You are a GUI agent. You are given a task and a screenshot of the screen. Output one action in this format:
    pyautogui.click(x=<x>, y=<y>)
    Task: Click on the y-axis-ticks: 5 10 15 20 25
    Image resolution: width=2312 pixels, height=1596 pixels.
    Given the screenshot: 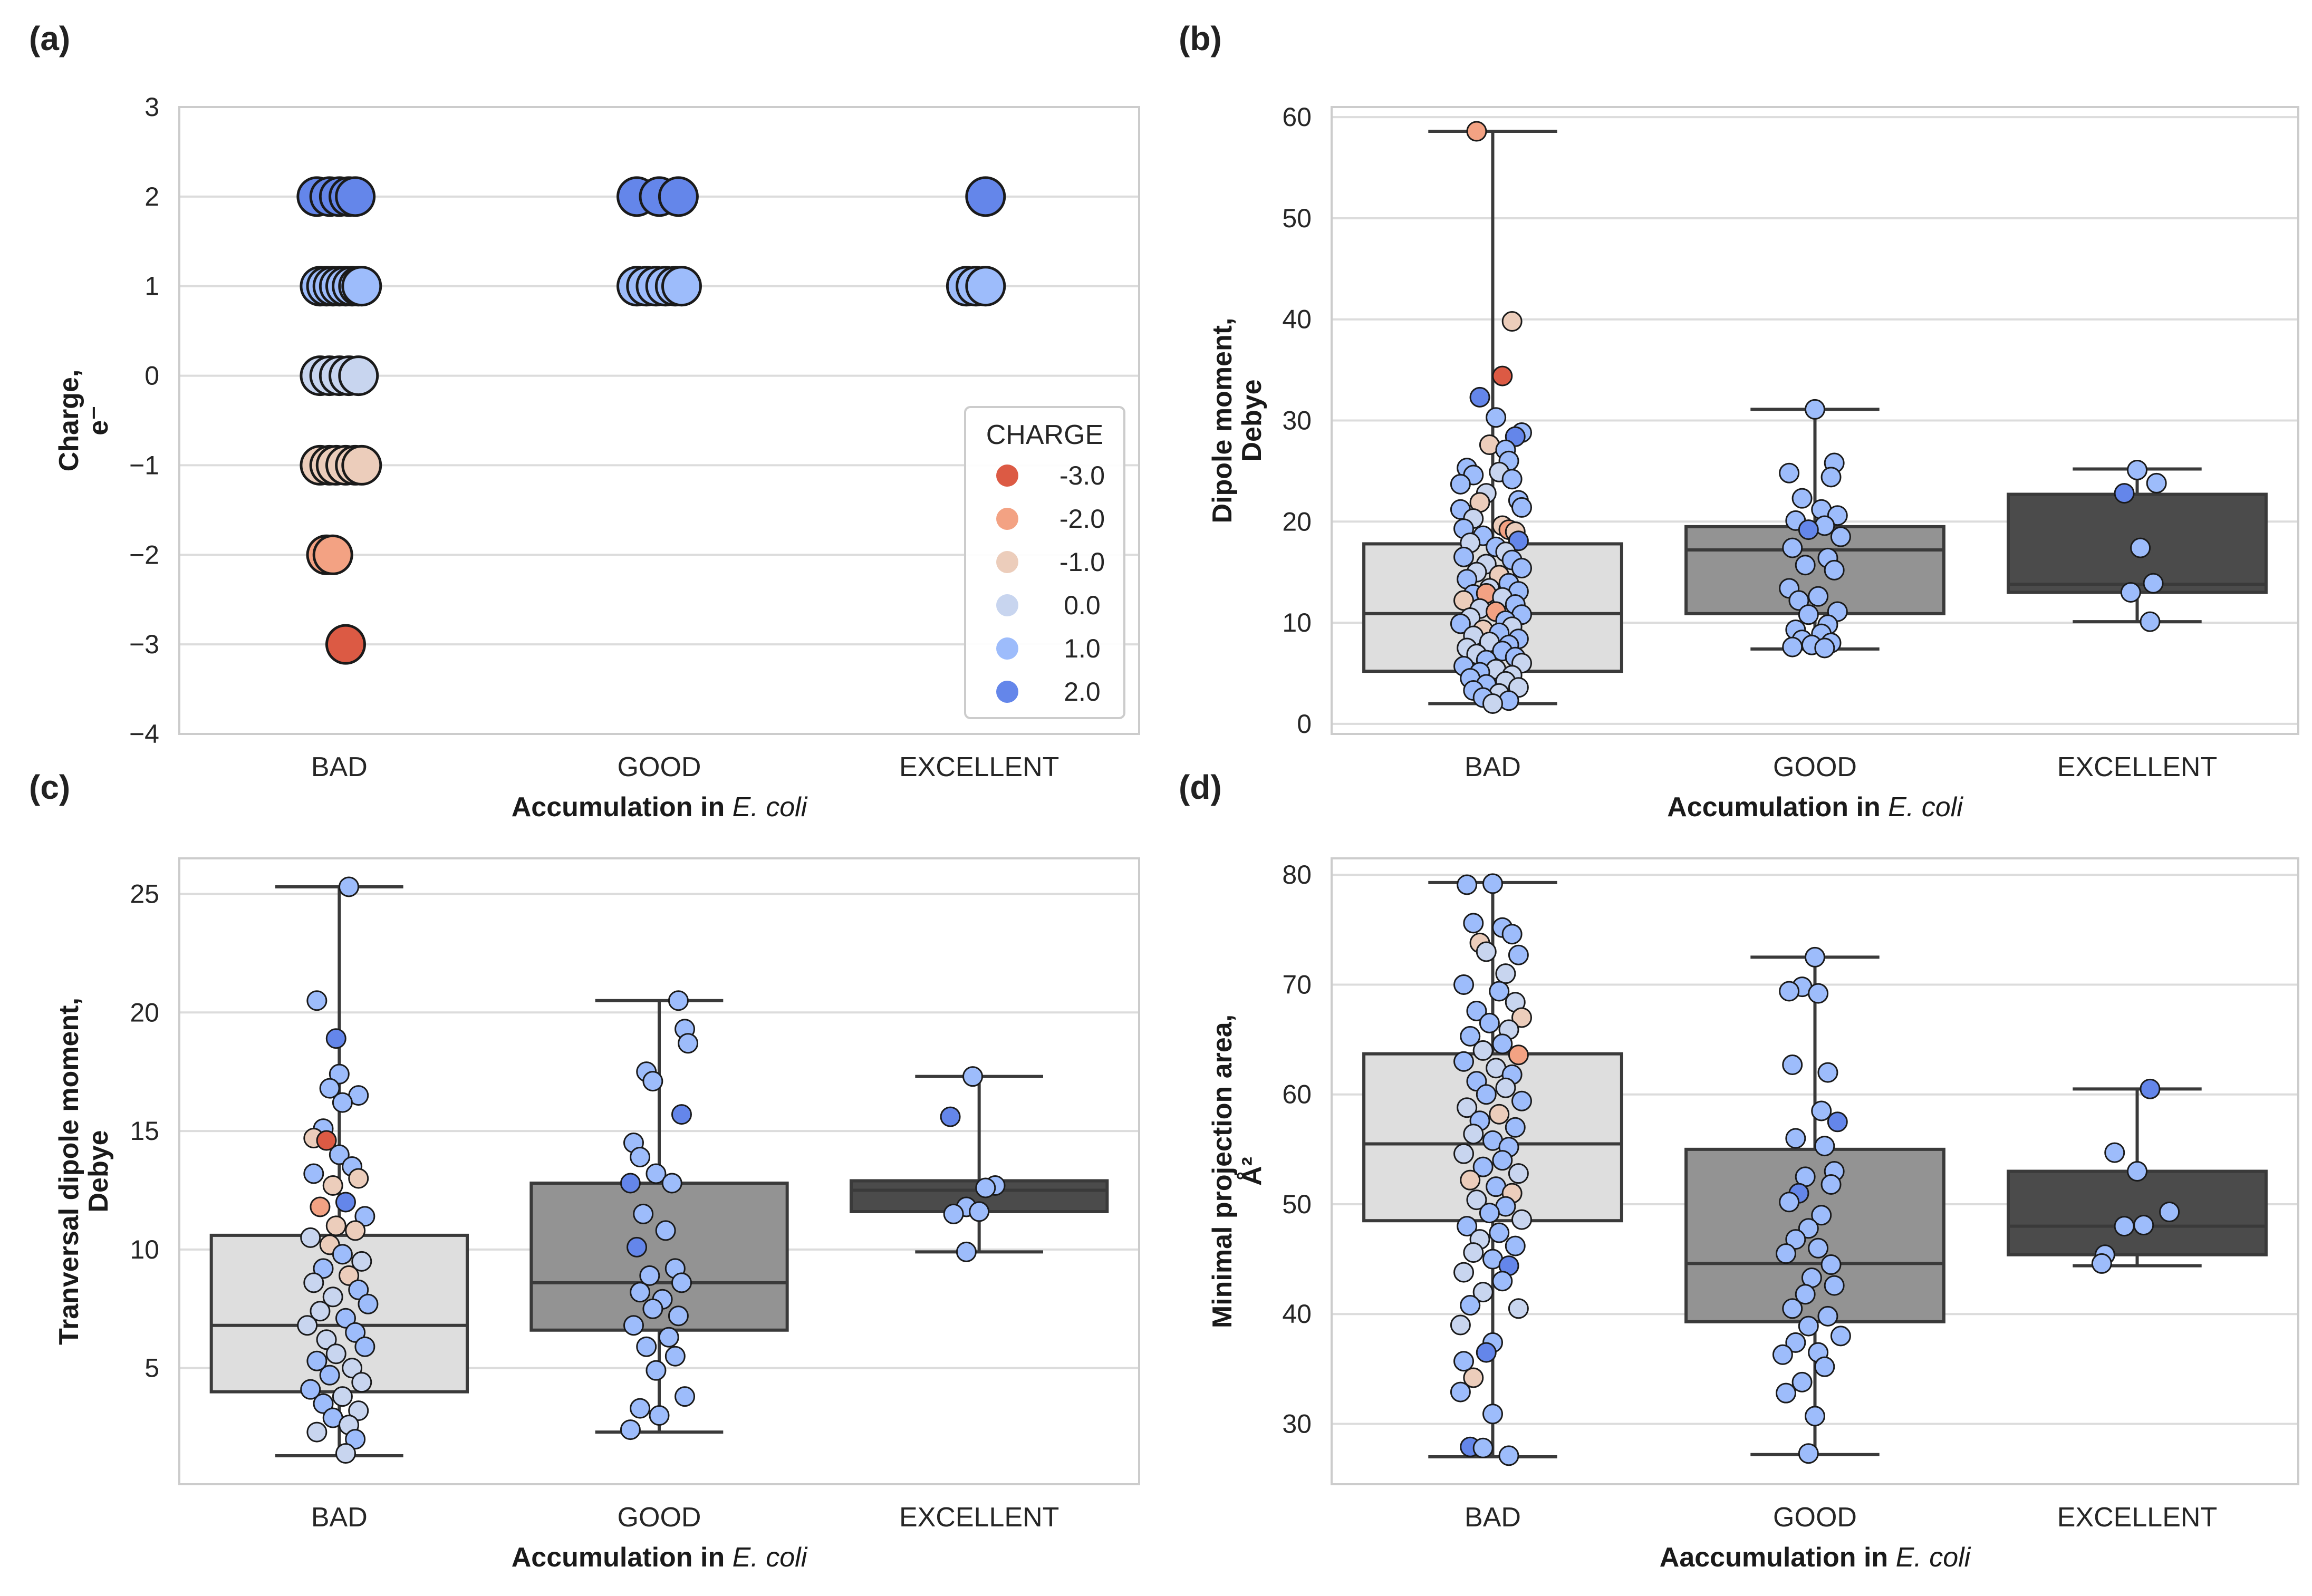 What is the action you would take?
    pyautogui.click(x=144, y=1130)
    